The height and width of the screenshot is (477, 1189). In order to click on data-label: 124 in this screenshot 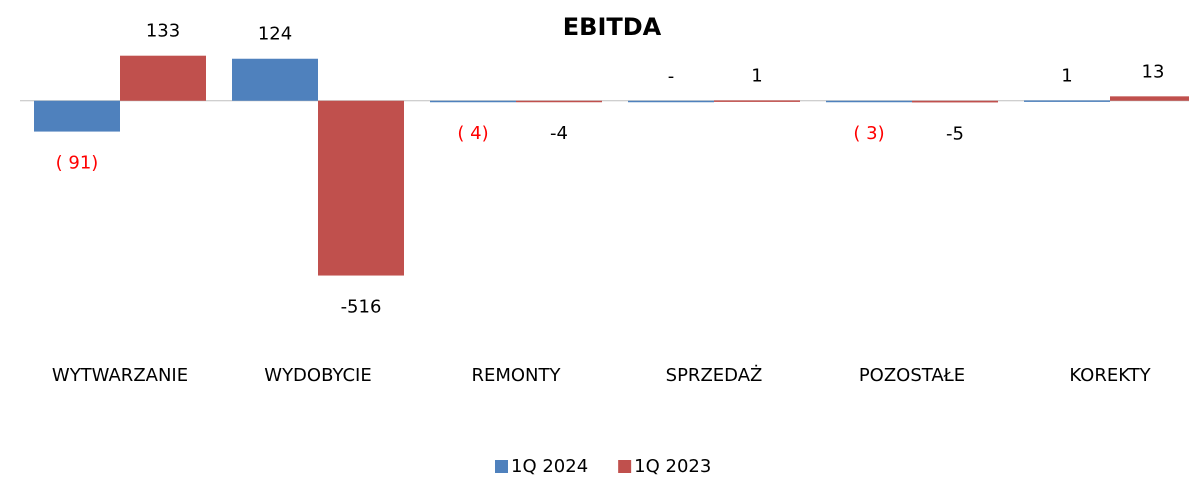, I will do `click(275, 34)`.